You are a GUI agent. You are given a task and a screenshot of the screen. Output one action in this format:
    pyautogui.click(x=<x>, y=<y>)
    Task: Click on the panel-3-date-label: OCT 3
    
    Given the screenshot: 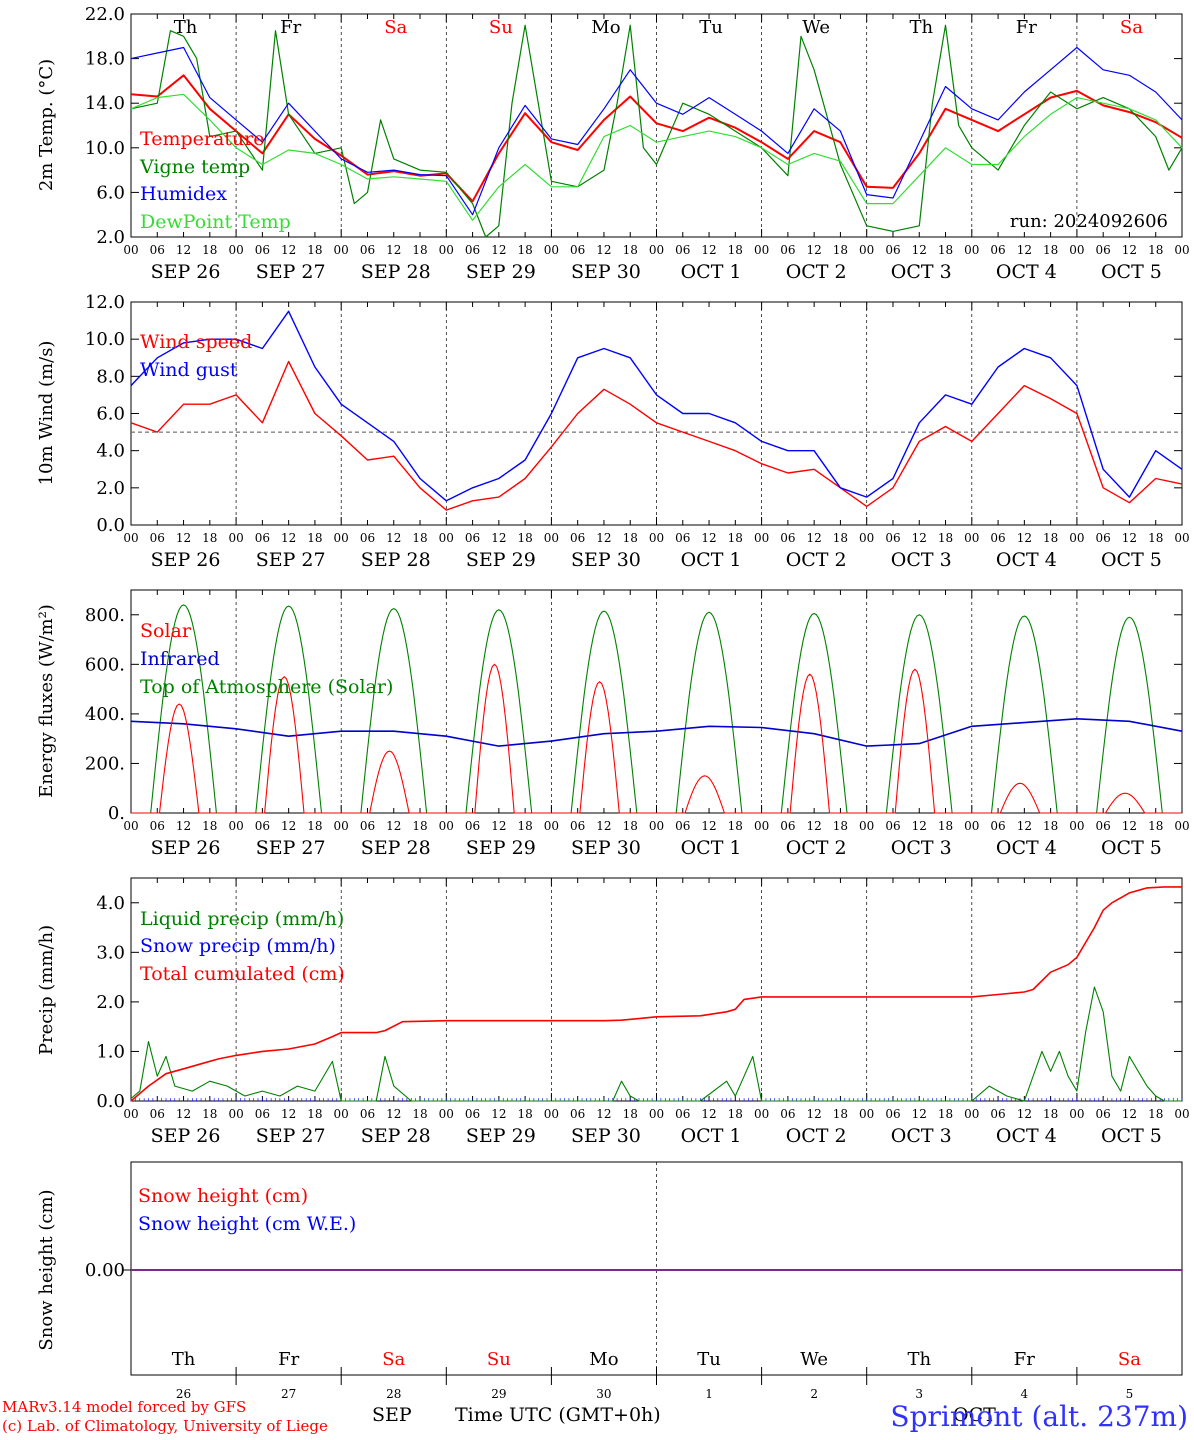 What is the action you would take?
    pyautogui.click(x=921, y=848)
    